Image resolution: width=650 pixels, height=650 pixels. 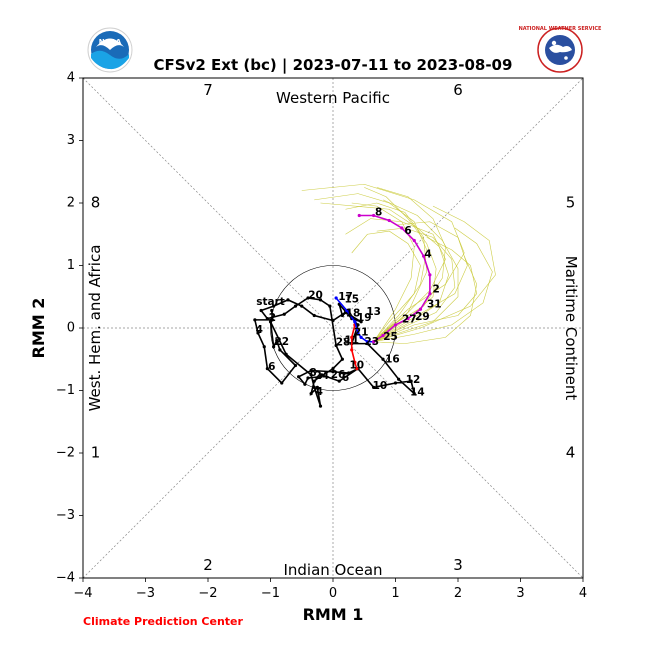 What do you see at coordinates (343, 342) in the screenshot?
I see `day-label-10: 28` at bounding box center [343, 342].